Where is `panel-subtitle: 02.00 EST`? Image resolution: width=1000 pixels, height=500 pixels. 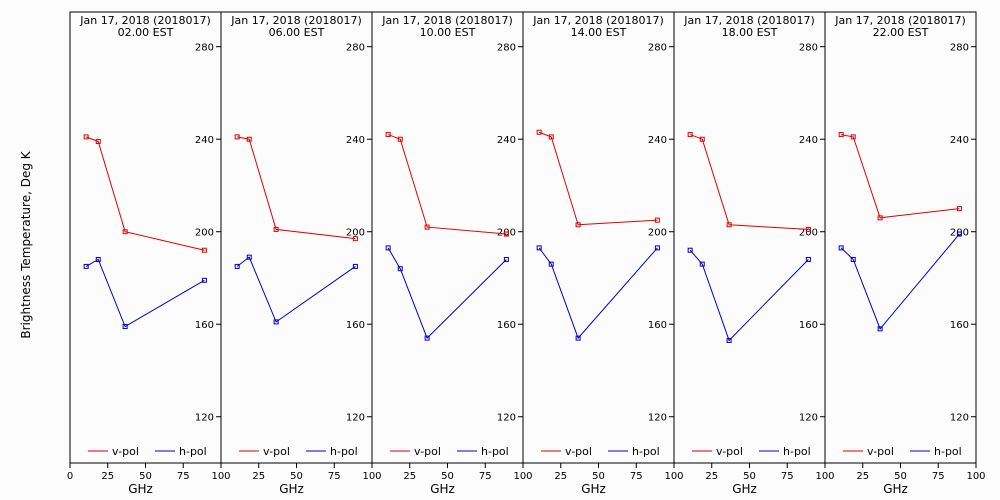 panel-subtitle: 02.00 EST is located at coordinates (146, 32).